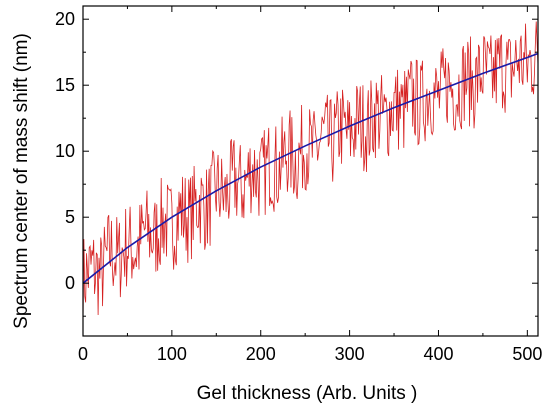 The width and height of the screenshot is (545, 413). I want to click on x-tick-label: 300, so click(350, 354).